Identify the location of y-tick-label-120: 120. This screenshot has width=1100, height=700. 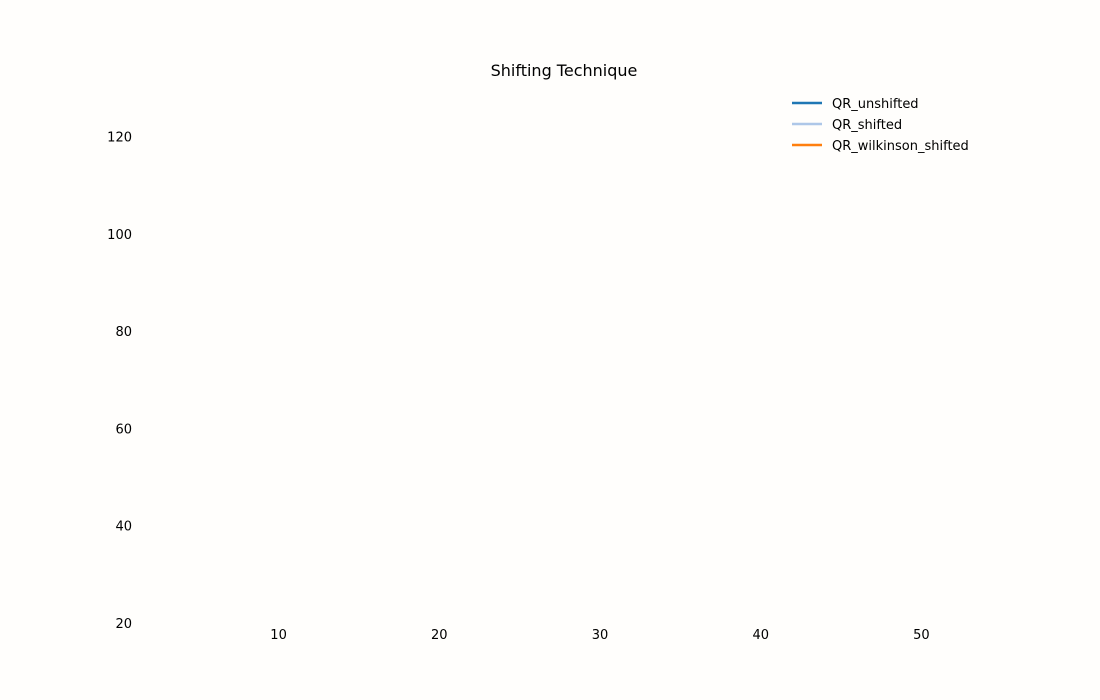
(119, 138).